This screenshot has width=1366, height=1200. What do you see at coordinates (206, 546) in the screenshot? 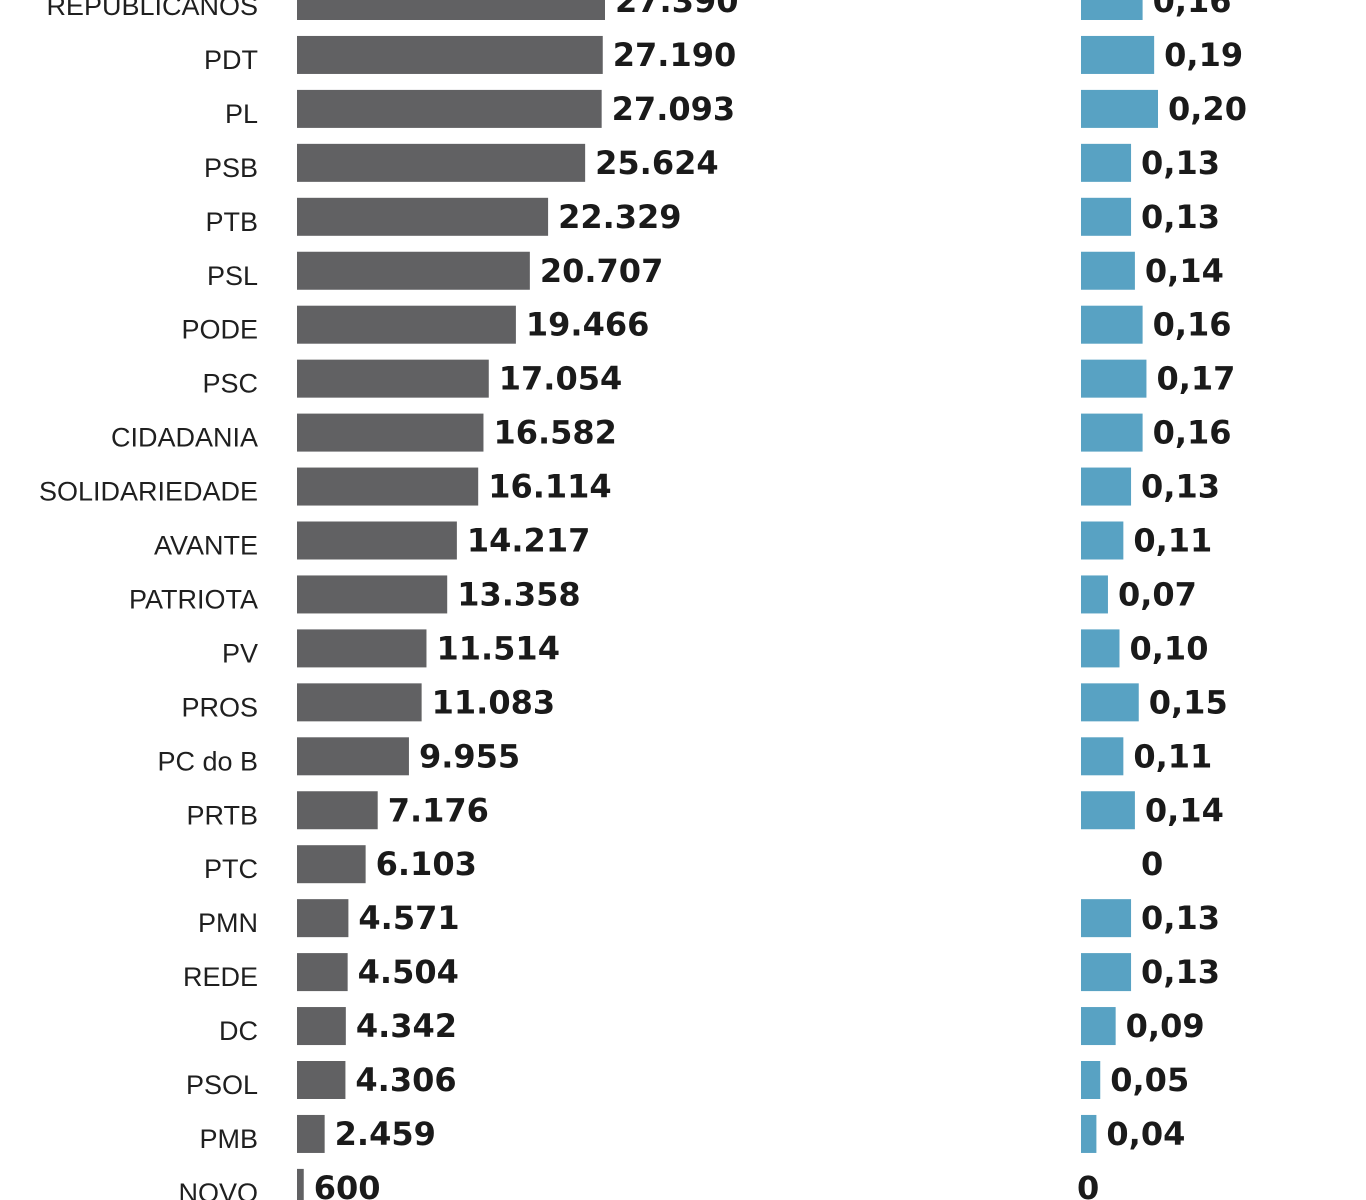
I see `party-label: AVANTE` at bounding box center [206, 546].